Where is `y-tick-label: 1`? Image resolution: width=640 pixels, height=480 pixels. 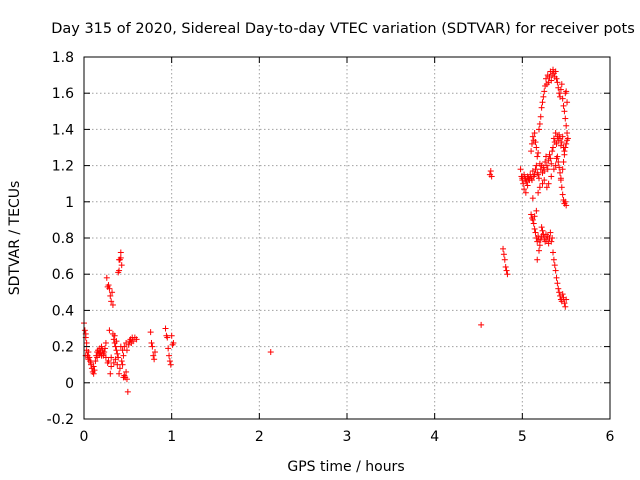 y-tick-label: 1 is located at coordinates (69, 203).